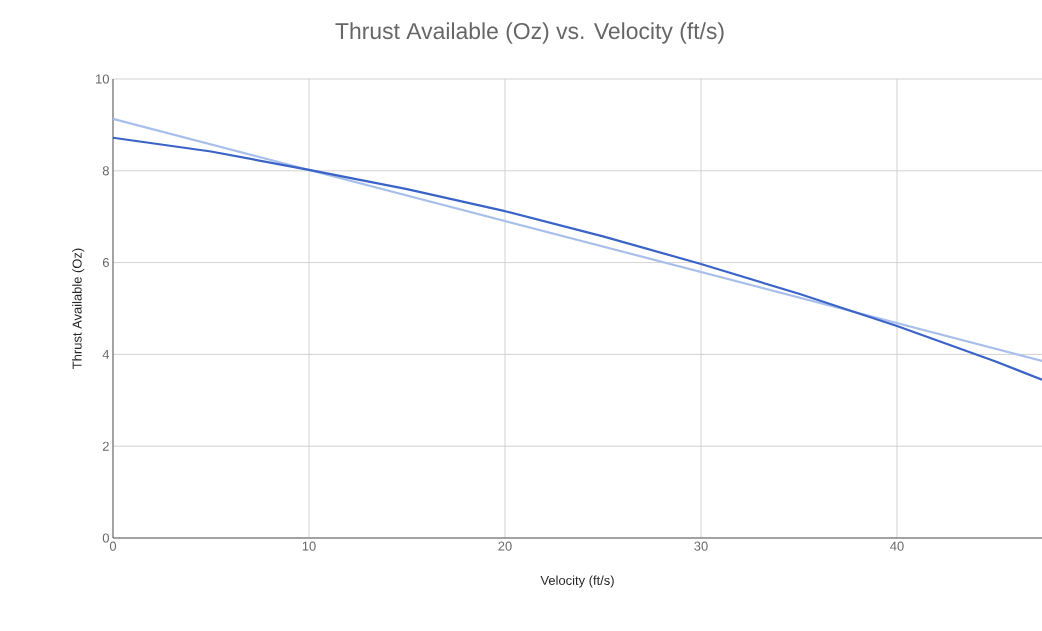 The width and height of the screenshot is (1042, 631). Describe the element at coordinates (105, 263) in the screenshot. I see `y-tick-label: 6` at that location.